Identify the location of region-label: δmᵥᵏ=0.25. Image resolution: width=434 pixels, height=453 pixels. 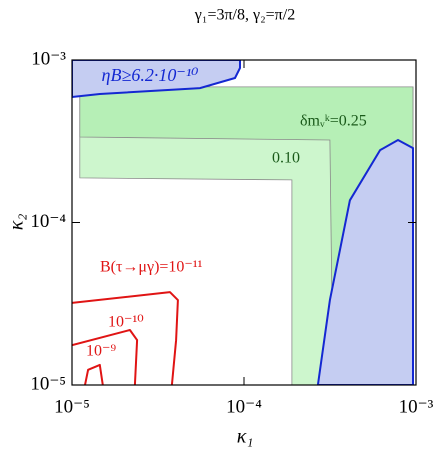
(333, 121).